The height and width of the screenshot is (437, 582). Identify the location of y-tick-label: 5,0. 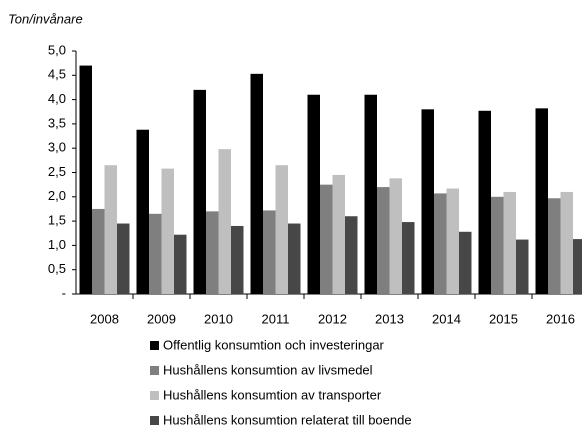
(57, 49).